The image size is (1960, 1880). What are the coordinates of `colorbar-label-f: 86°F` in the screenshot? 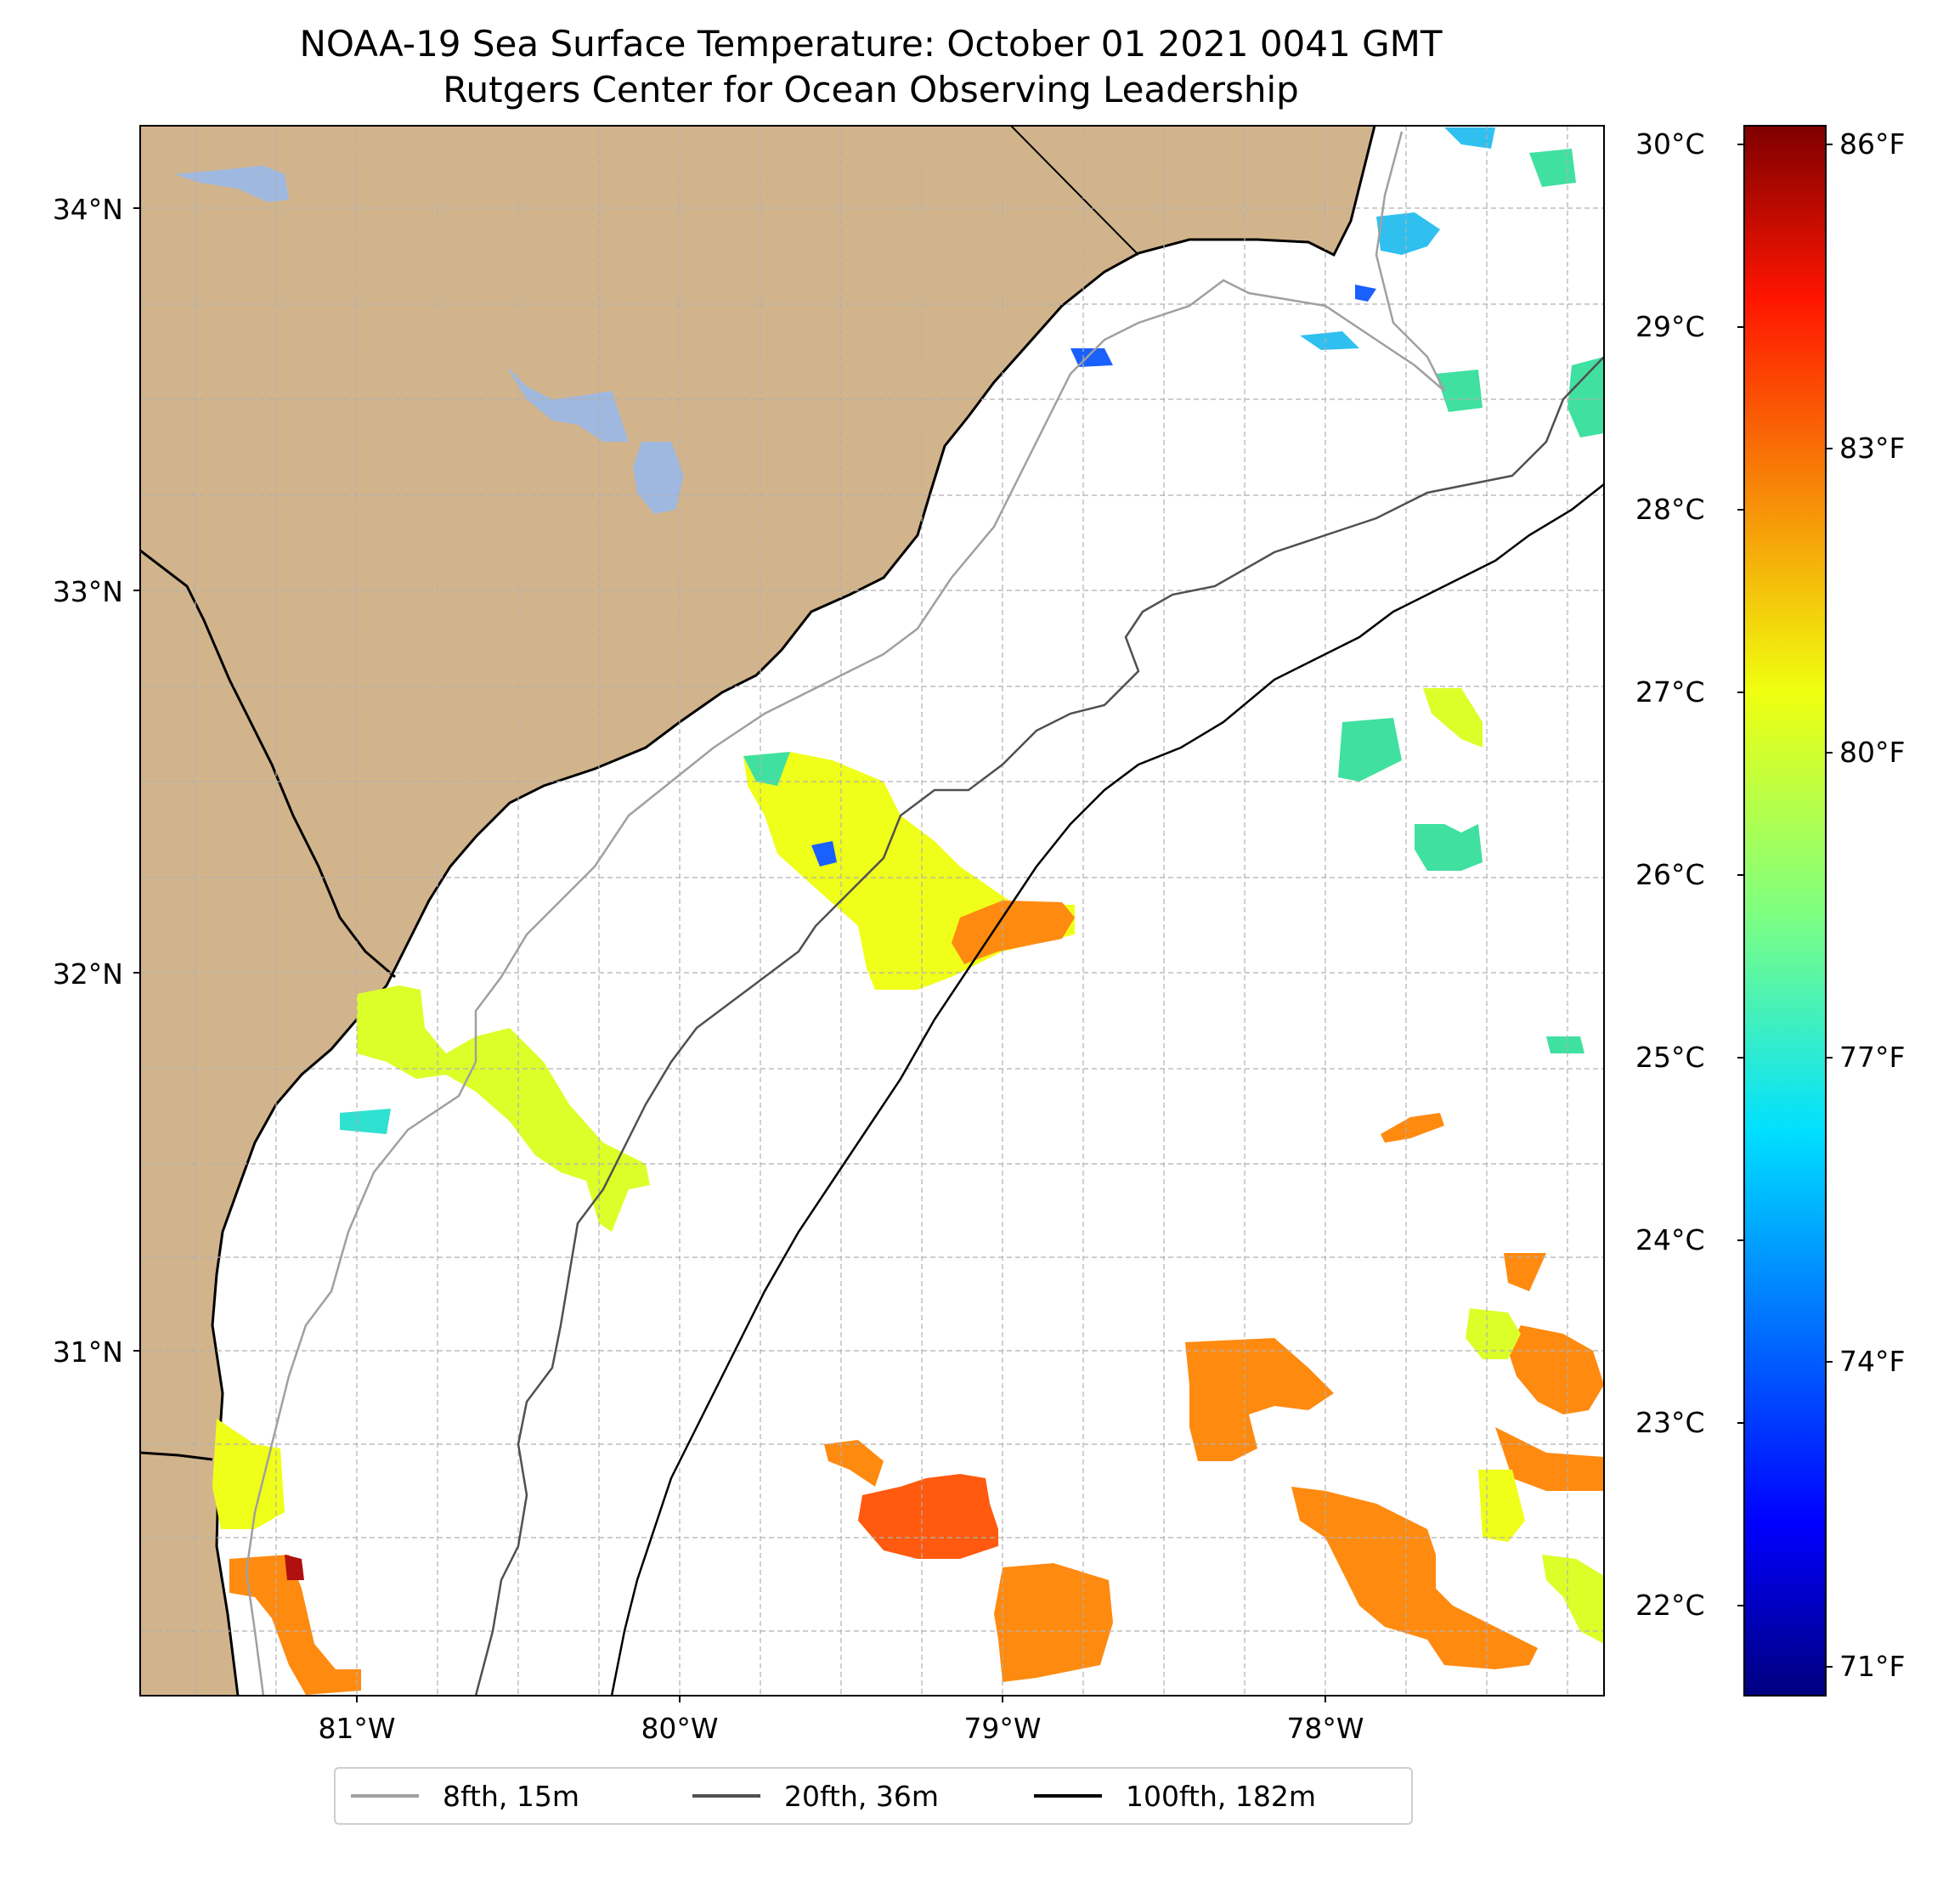 It's located at (1873, 144).